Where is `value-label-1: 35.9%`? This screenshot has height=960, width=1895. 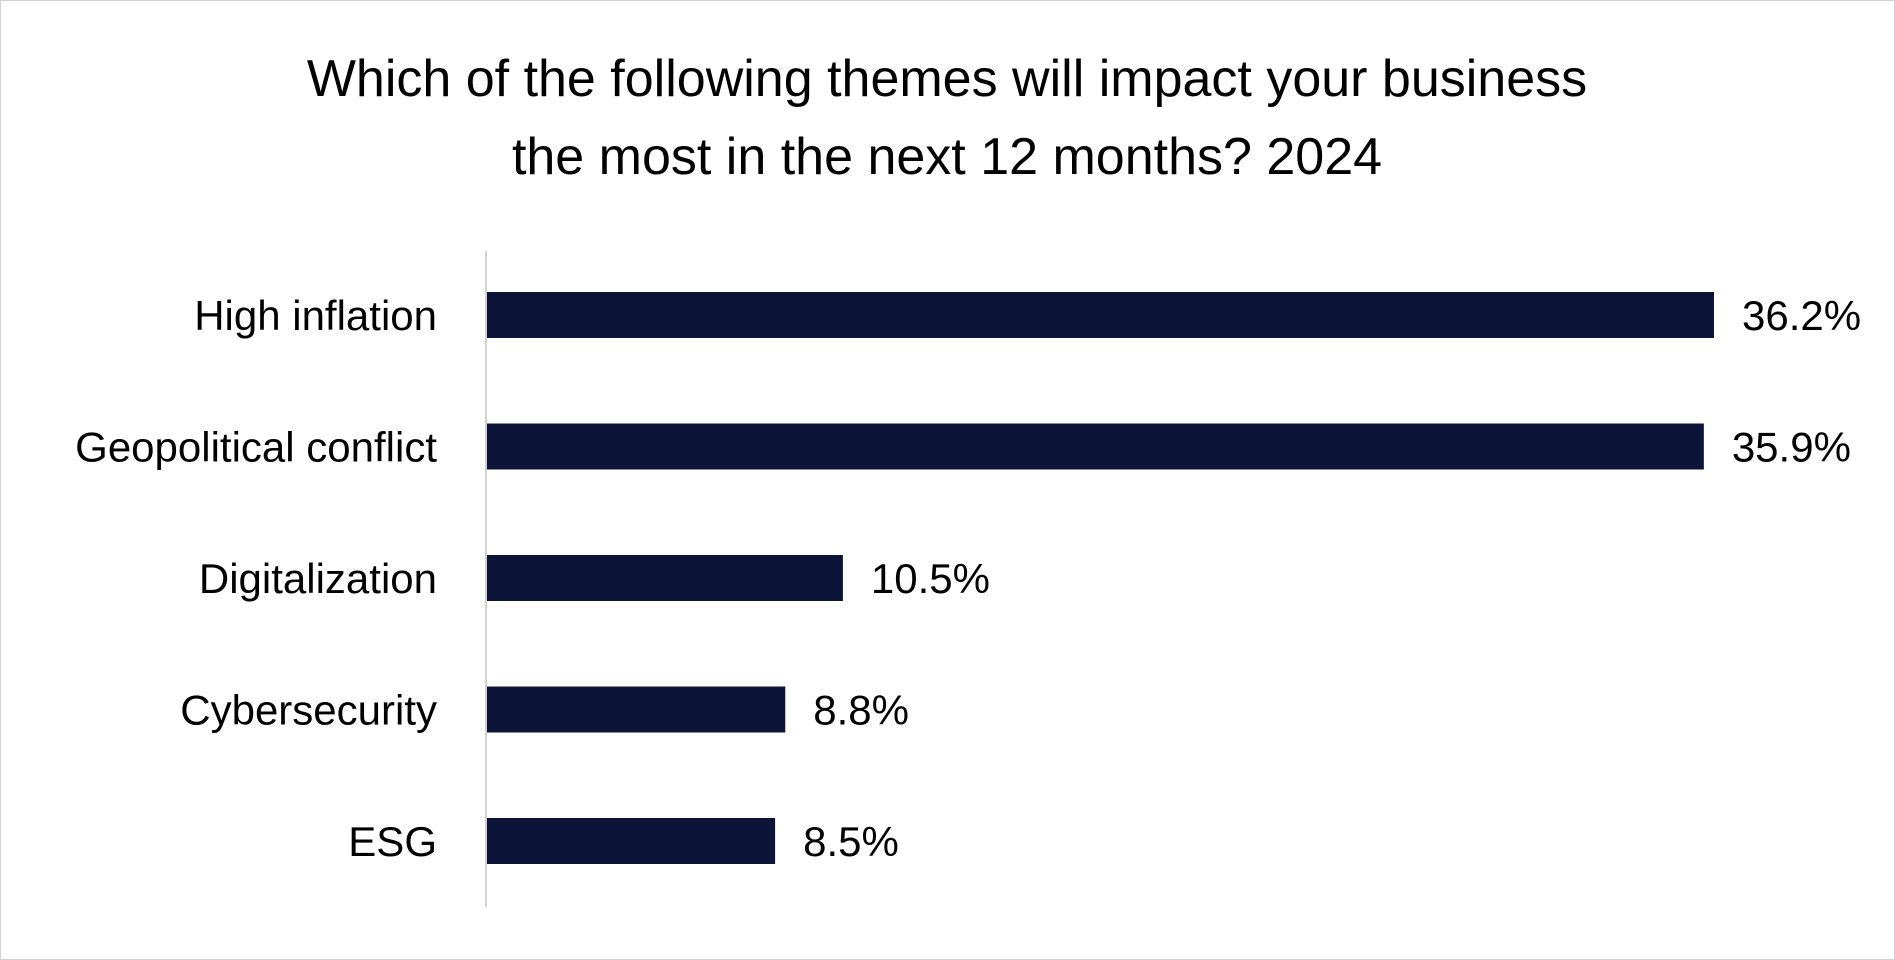
value-label-1: 35.9% is located at coordinates (1791, 447).